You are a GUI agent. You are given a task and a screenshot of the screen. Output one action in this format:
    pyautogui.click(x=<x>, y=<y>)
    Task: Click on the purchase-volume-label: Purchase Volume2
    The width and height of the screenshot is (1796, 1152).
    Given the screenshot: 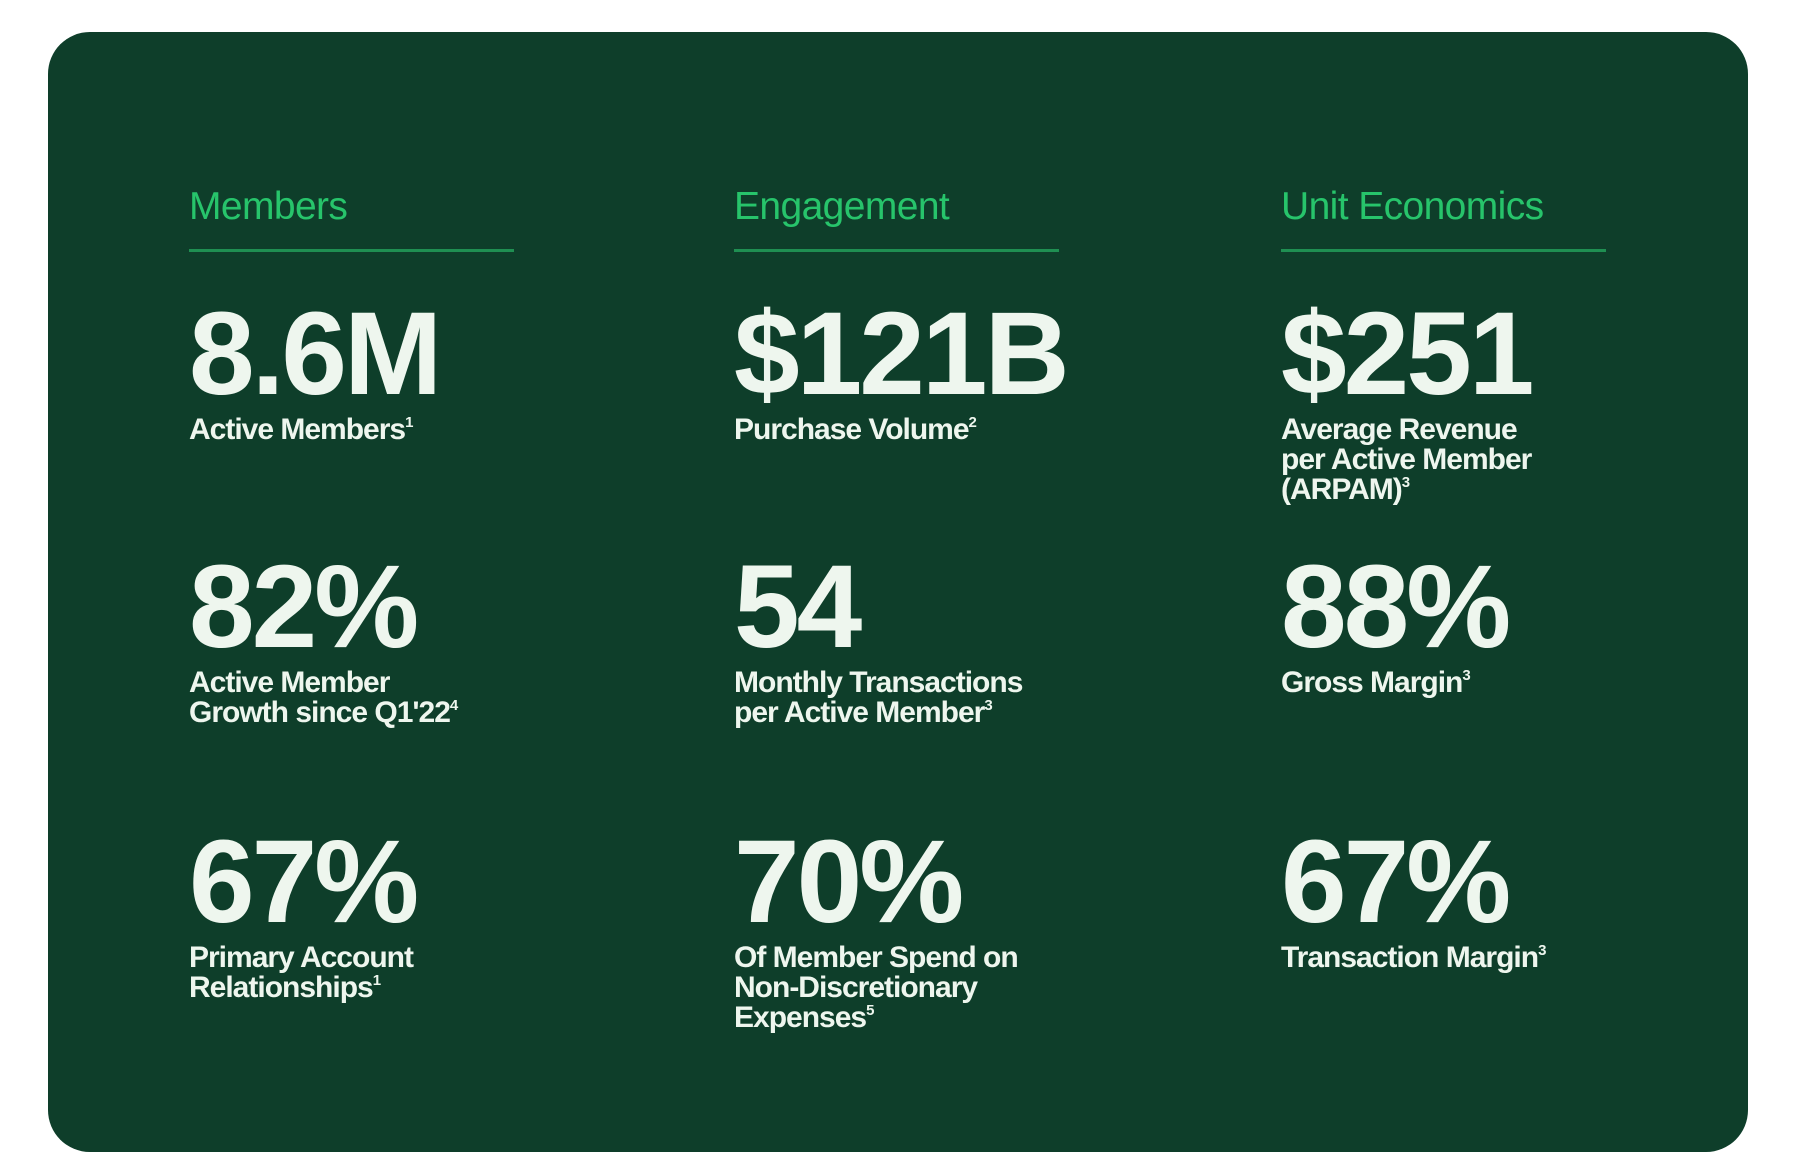 What is the action you would take?
    pyautogui.click(x=944, y=430)
    